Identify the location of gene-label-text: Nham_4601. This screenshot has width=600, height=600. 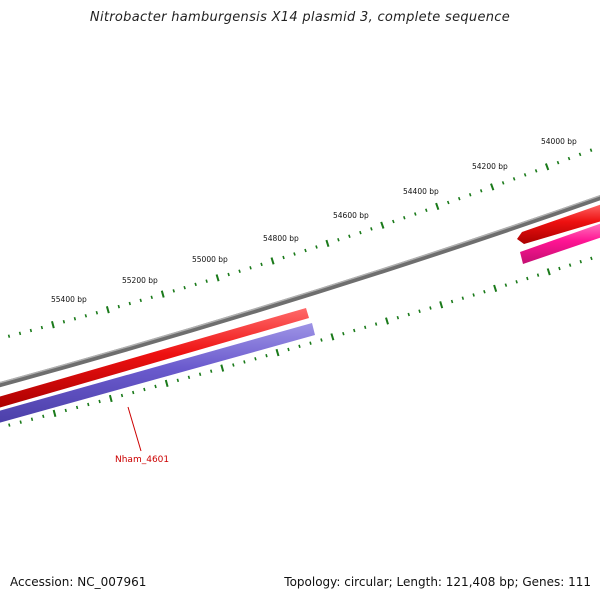
(142, 460).